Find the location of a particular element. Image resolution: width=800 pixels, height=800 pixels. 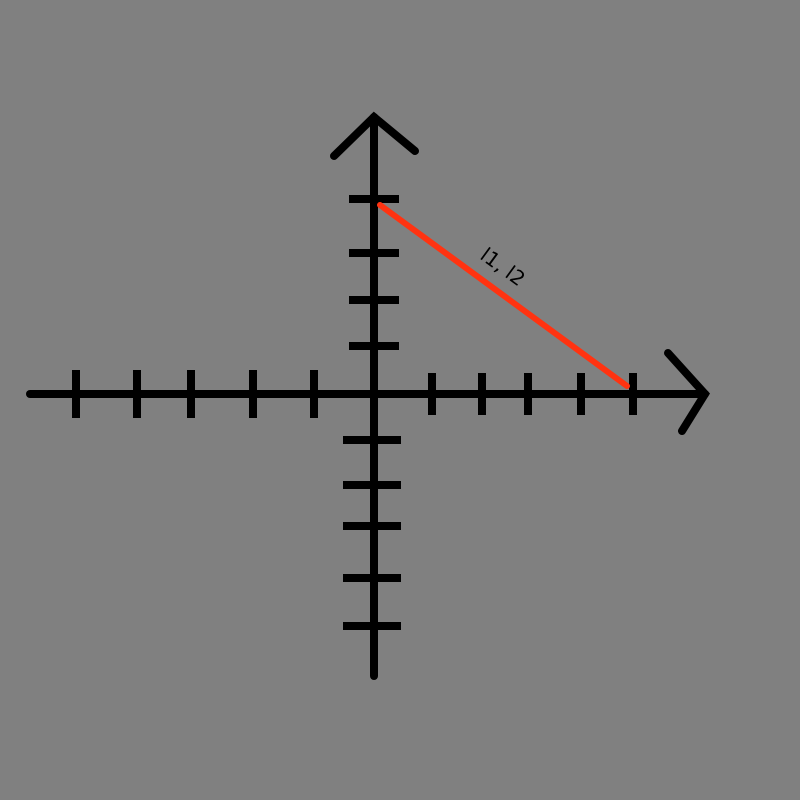

x-axis-ticks is located at coordinates (354, 394).